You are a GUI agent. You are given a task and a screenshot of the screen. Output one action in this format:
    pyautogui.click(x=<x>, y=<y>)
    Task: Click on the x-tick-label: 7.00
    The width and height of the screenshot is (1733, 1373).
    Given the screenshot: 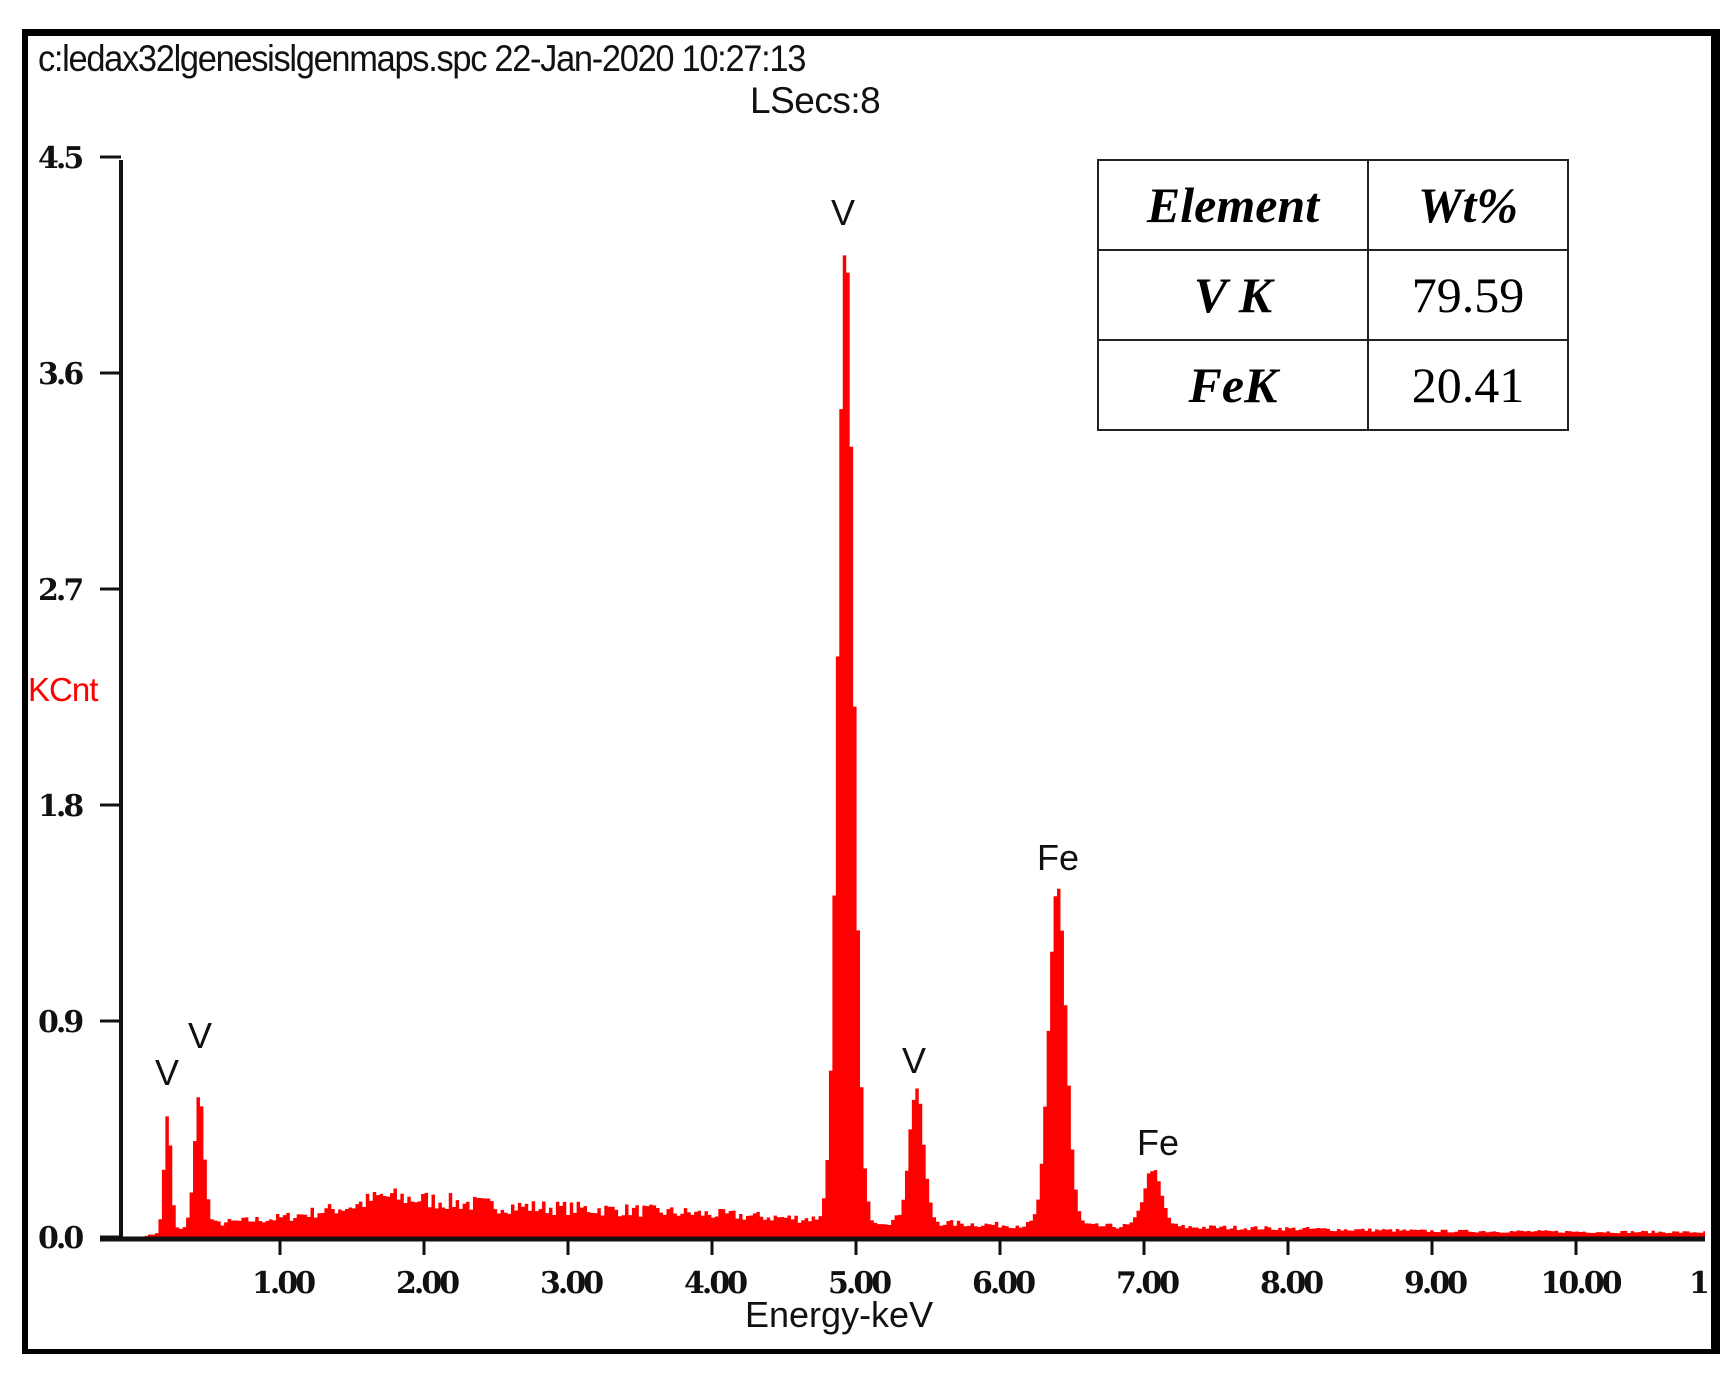 What is the action you would take?
    pyautogui.click(x=1147, y=1283)
    